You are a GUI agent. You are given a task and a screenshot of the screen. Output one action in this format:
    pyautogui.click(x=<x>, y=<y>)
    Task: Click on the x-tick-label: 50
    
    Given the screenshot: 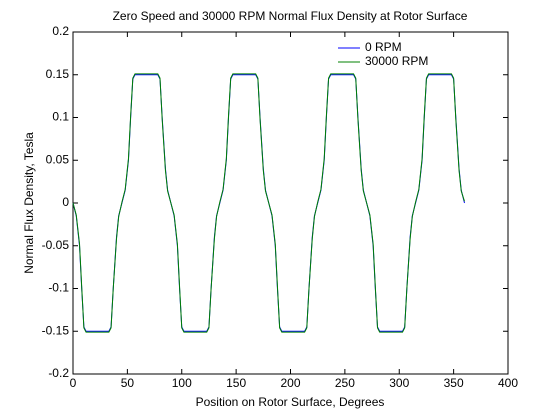 What is the action you would take?
    pyautogui.click(x=128, y=383)
    